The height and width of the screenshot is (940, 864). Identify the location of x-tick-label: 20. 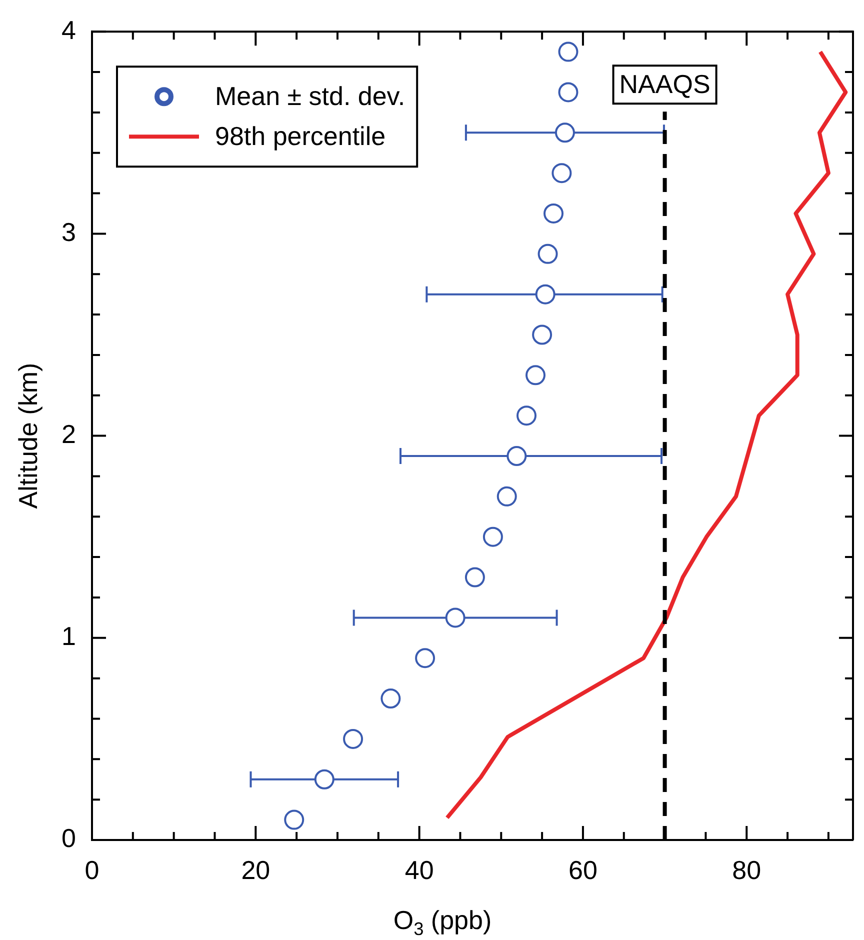
(255, 869).